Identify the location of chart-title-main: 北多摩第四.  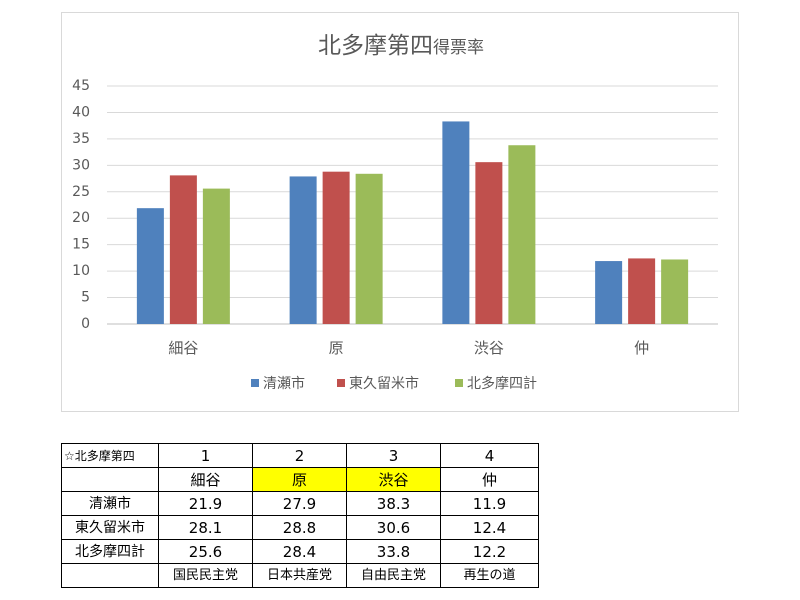
(375, 46).